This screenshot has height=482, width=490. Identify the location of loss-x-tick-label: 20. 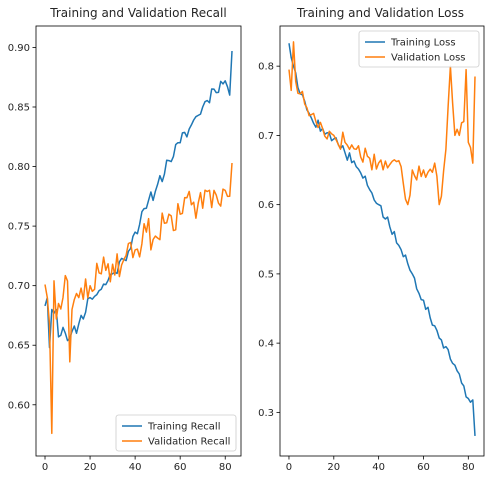
(333, 467).